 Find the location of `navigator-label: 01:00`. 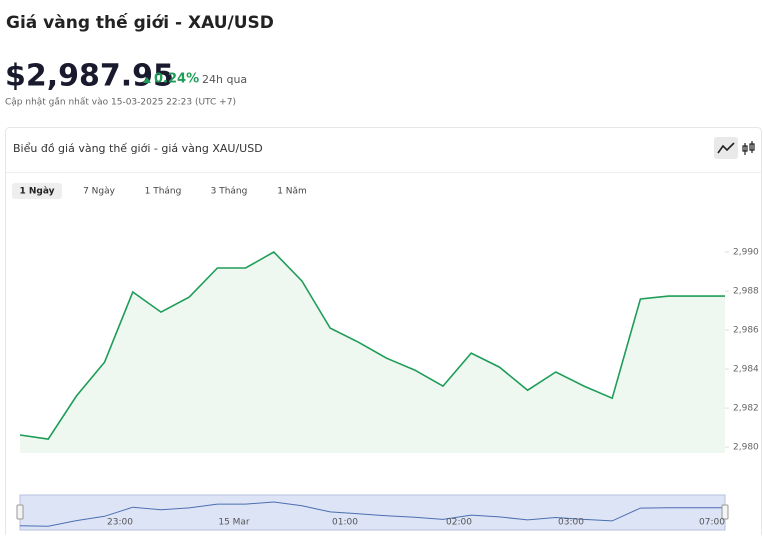

navigator-label: 01:00 is located at coordinates (345, 523).